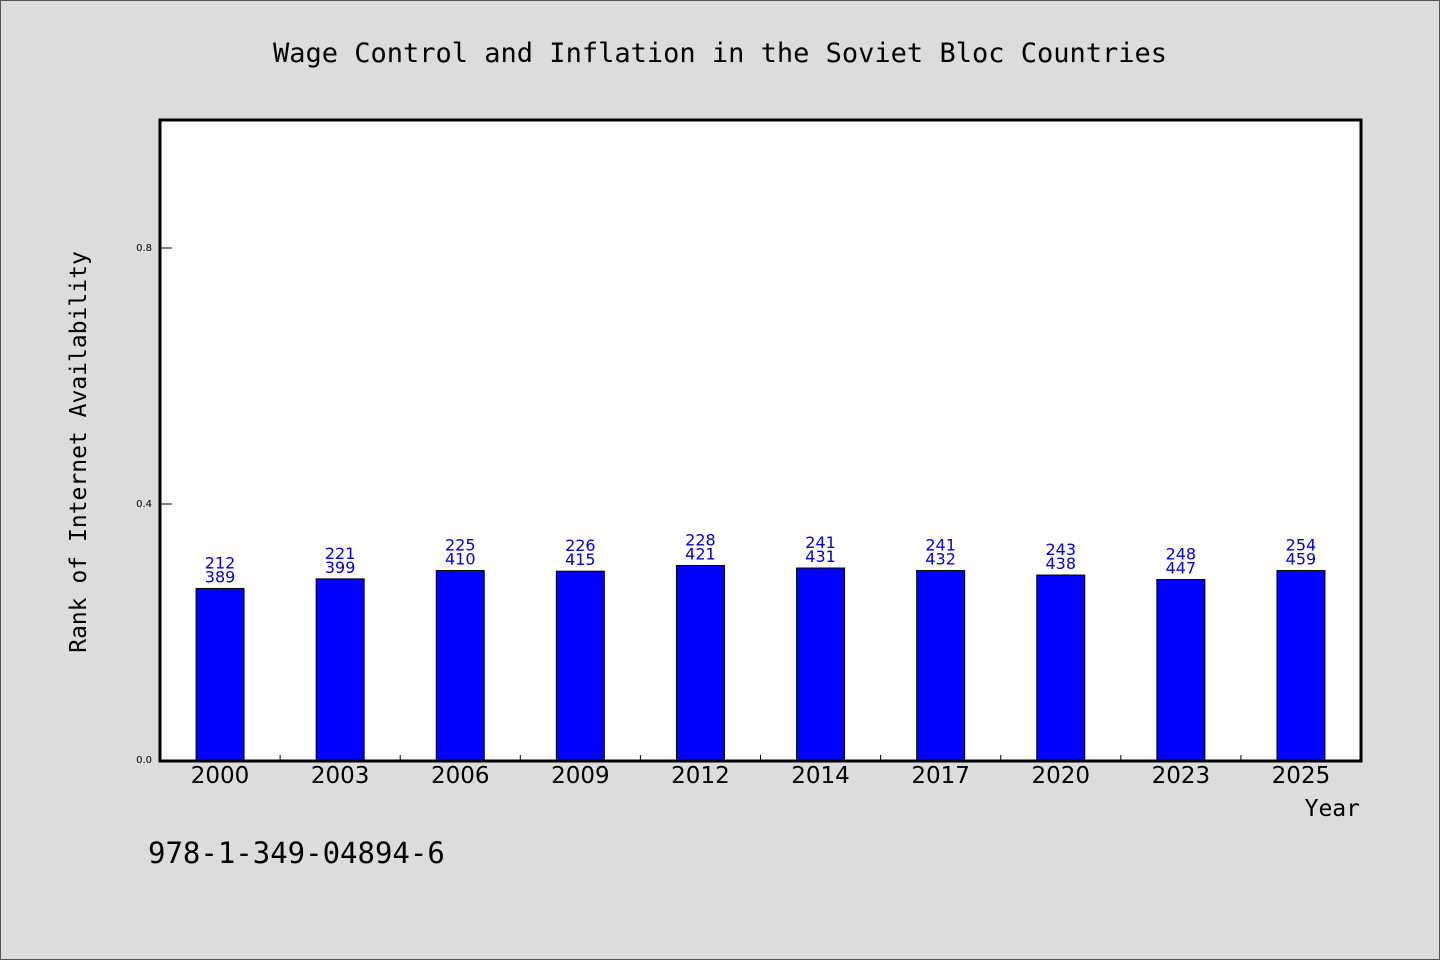  Describe the element at coordinates (144, 504) in the screenshot. I see `y-tick-label-0.4: 0.4` at that location.